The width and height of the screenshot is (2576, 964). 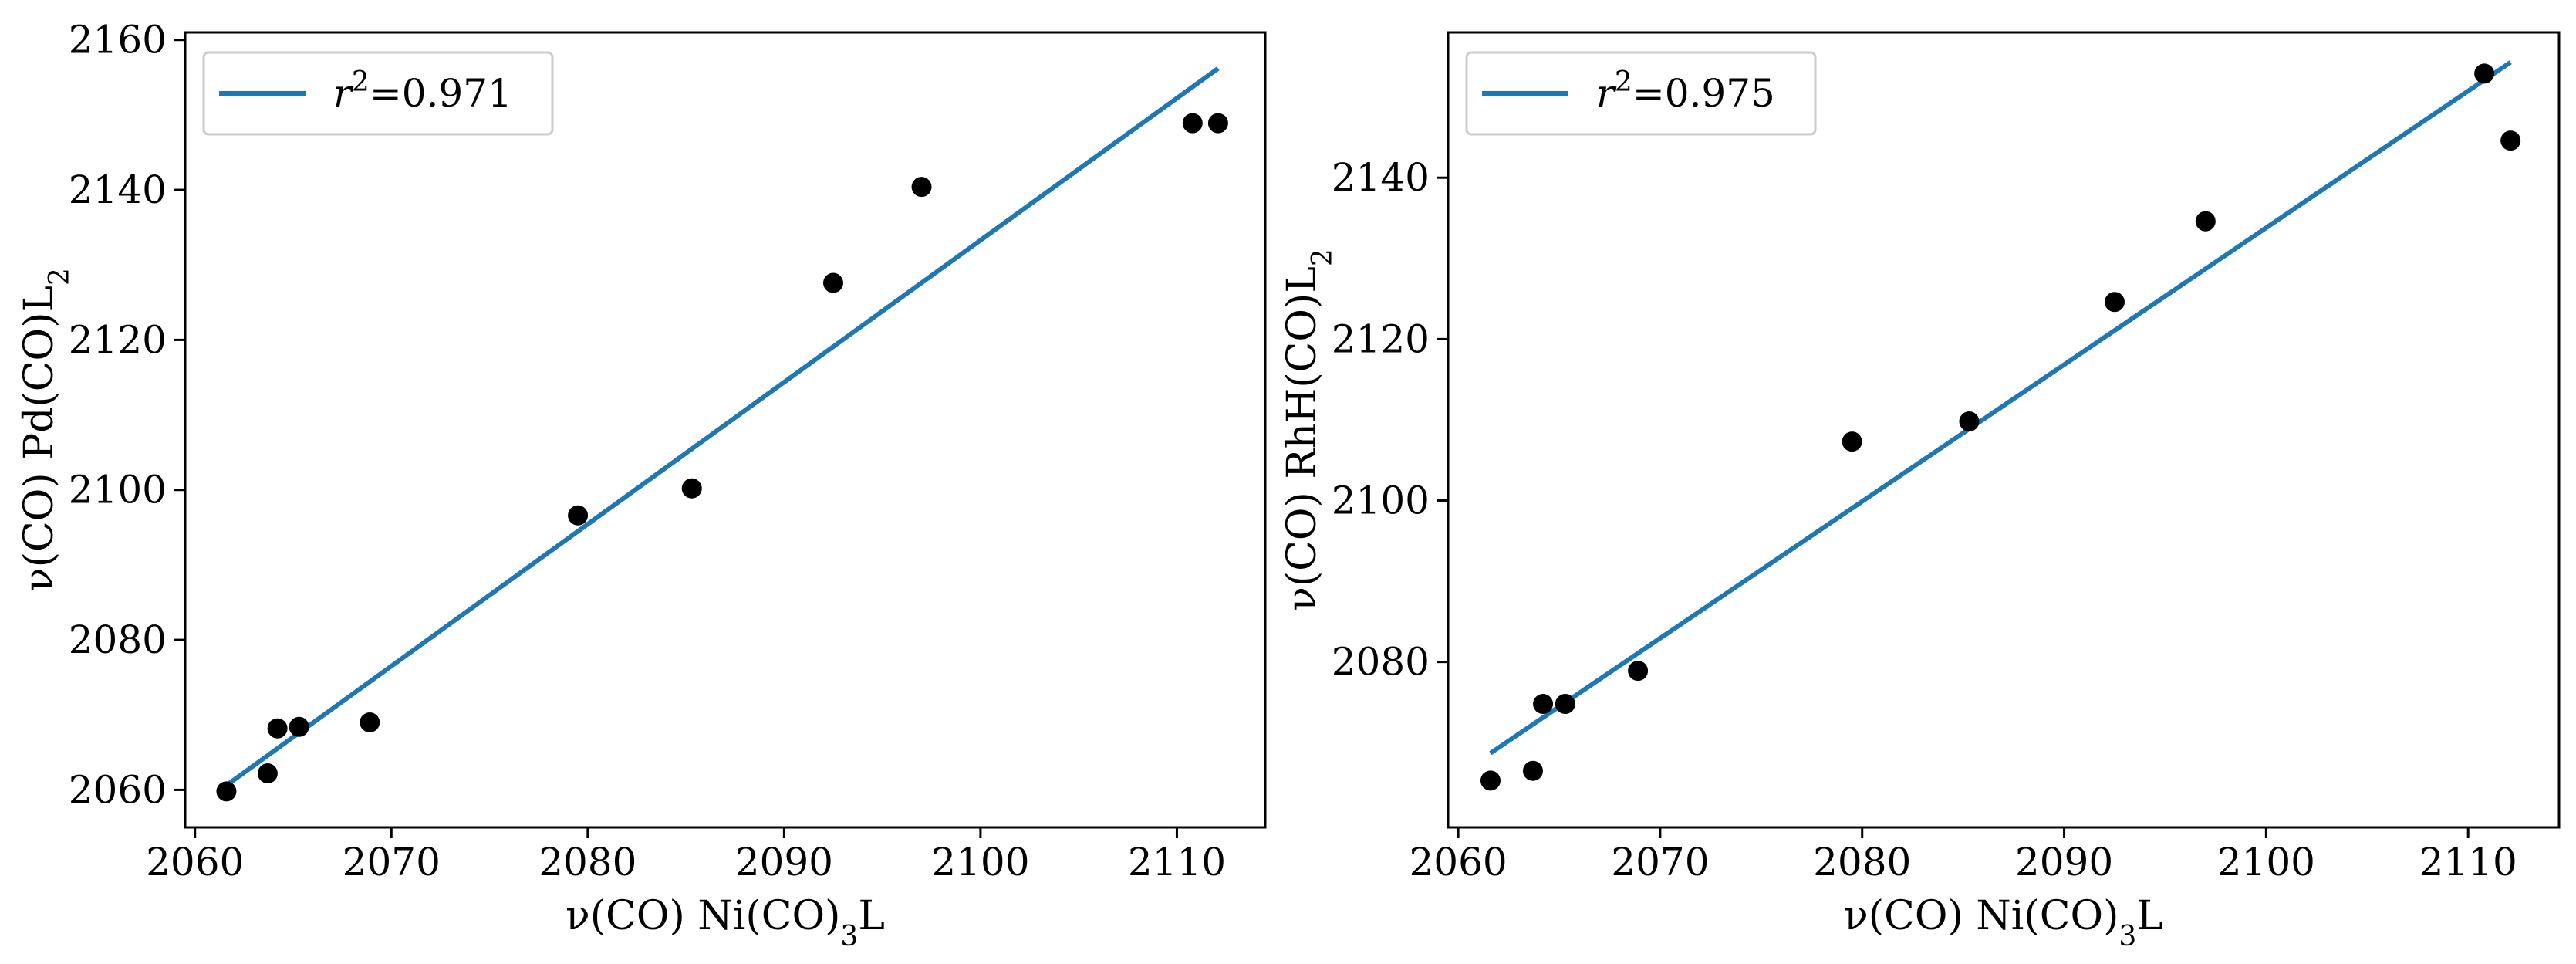 I want to click on legend-label: r2=0.971, so click(x=422, y=92).